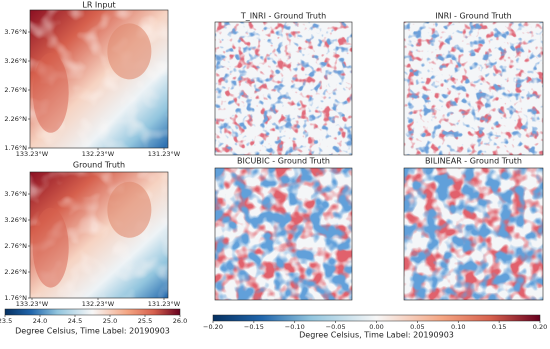 The width and height of the screenshot is (550, 349). What do you see at coordinates (376, 327) in the screenshot?
I see `colorbar-tick-label: 0.00` at bounding box center [376, 327].